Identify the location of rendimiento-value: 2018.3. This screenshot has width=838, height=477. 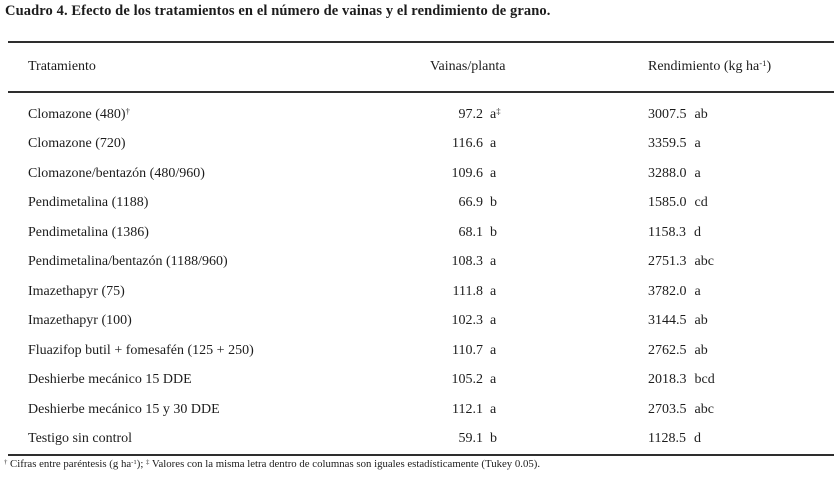
(667, 380).